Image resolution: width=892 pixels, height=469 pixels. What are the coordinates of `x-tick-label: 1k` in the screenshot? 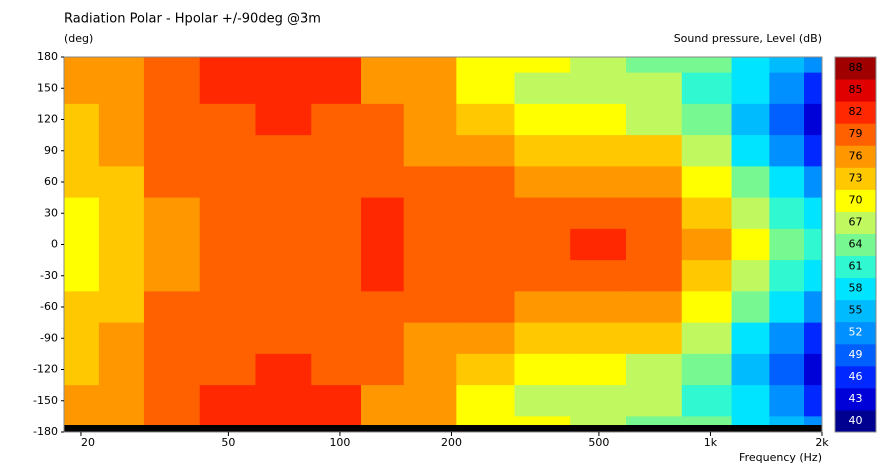 It's located at (711, 442).